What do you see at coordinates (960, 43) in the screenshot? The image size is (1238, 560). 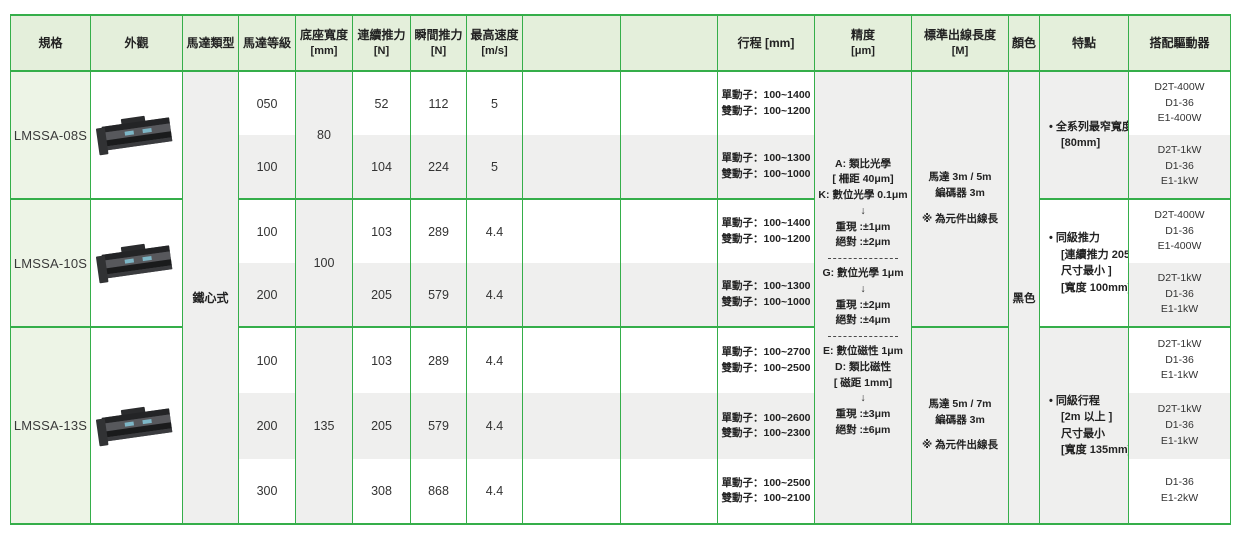 I see `header-cable-length: 標準出線長度 [M]` at bounding box center [960, 43].